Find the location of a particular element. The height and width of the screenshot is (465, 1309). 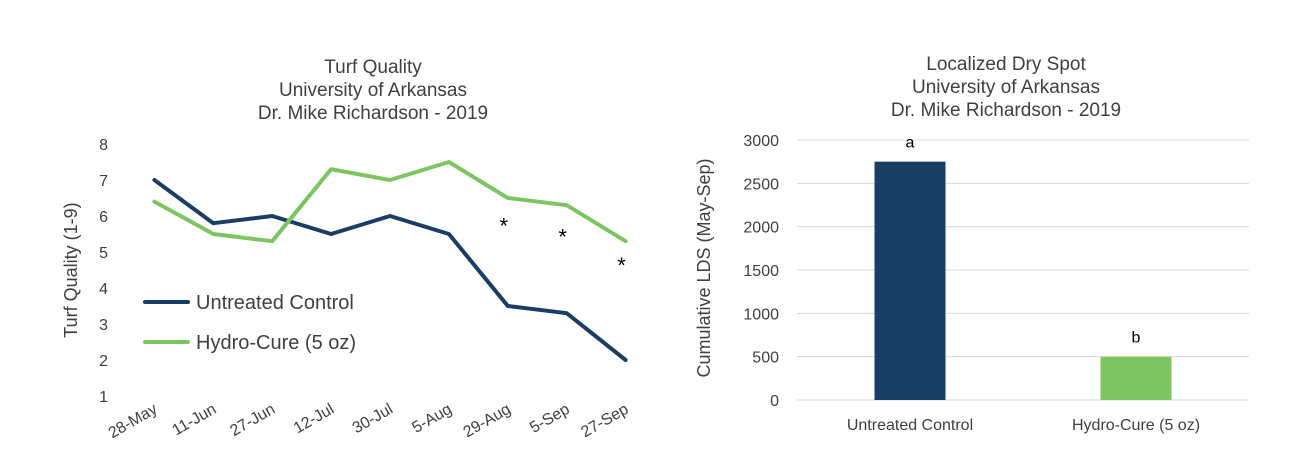

y-axis-title: Cumulative LDS (May-Sep) is located at coordinates (704, 267).